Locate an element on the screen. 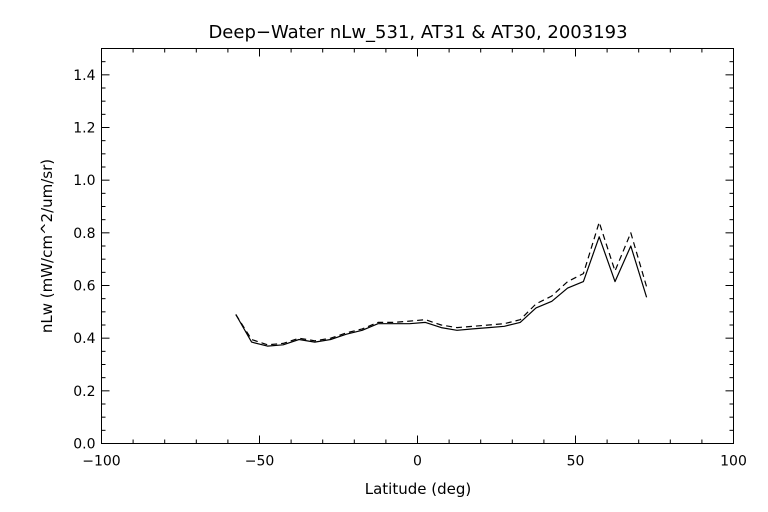 The height and width of the screenshot is (512, 768). y-tick-label: 0.8 is located at coordinates (84, 234).